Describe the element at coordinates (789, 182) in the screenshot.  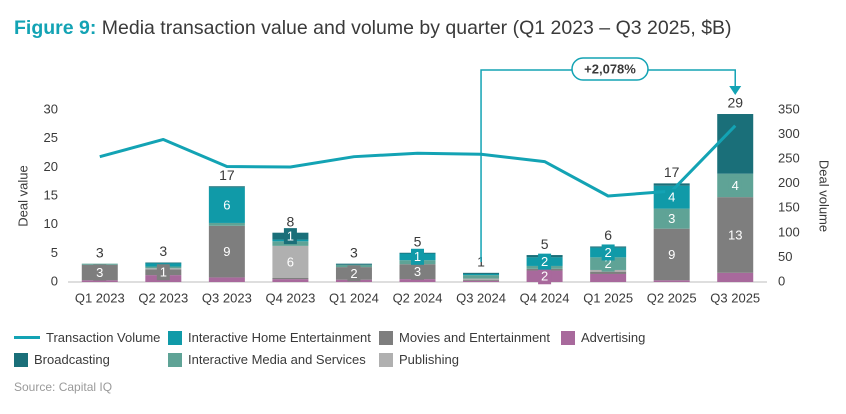
I see `y2-tick-label: 200` at that location.